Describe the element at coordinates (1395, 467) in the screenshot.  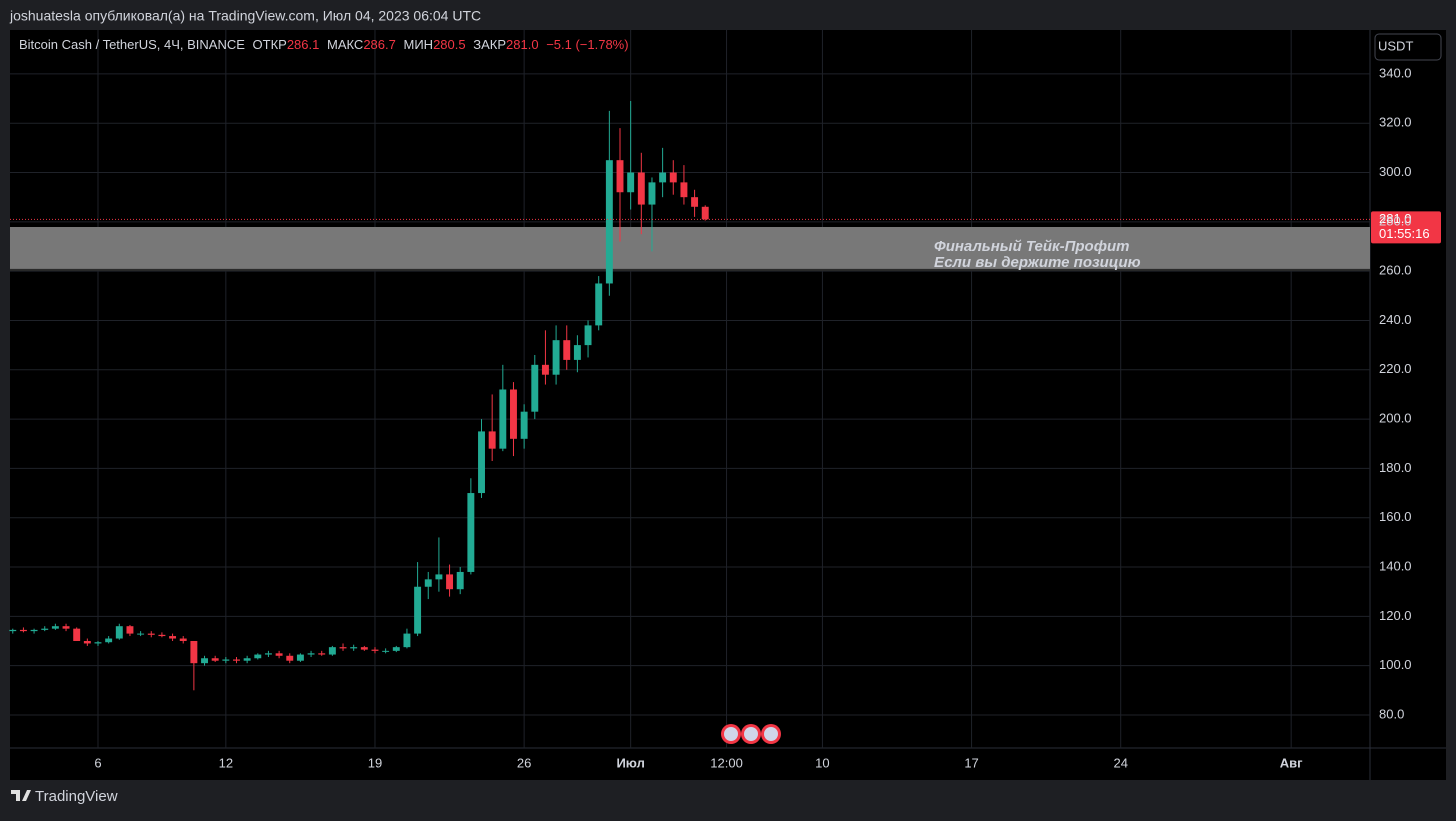
I see `y-tick-label: 180.0` at that location.